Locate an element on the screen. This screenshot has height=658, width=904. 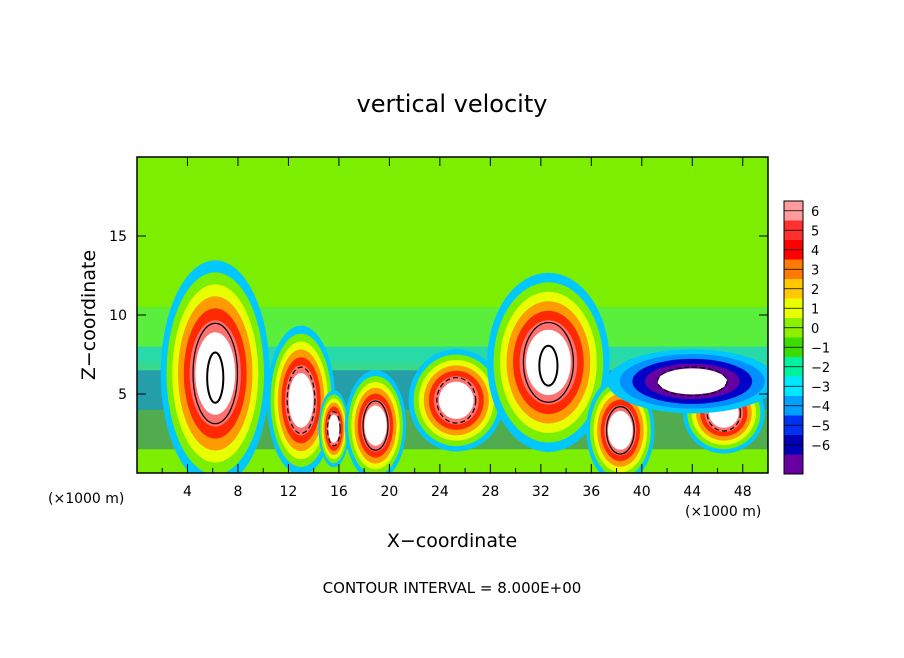
x-tick-label: 8 is located at coordinates (237, 492).